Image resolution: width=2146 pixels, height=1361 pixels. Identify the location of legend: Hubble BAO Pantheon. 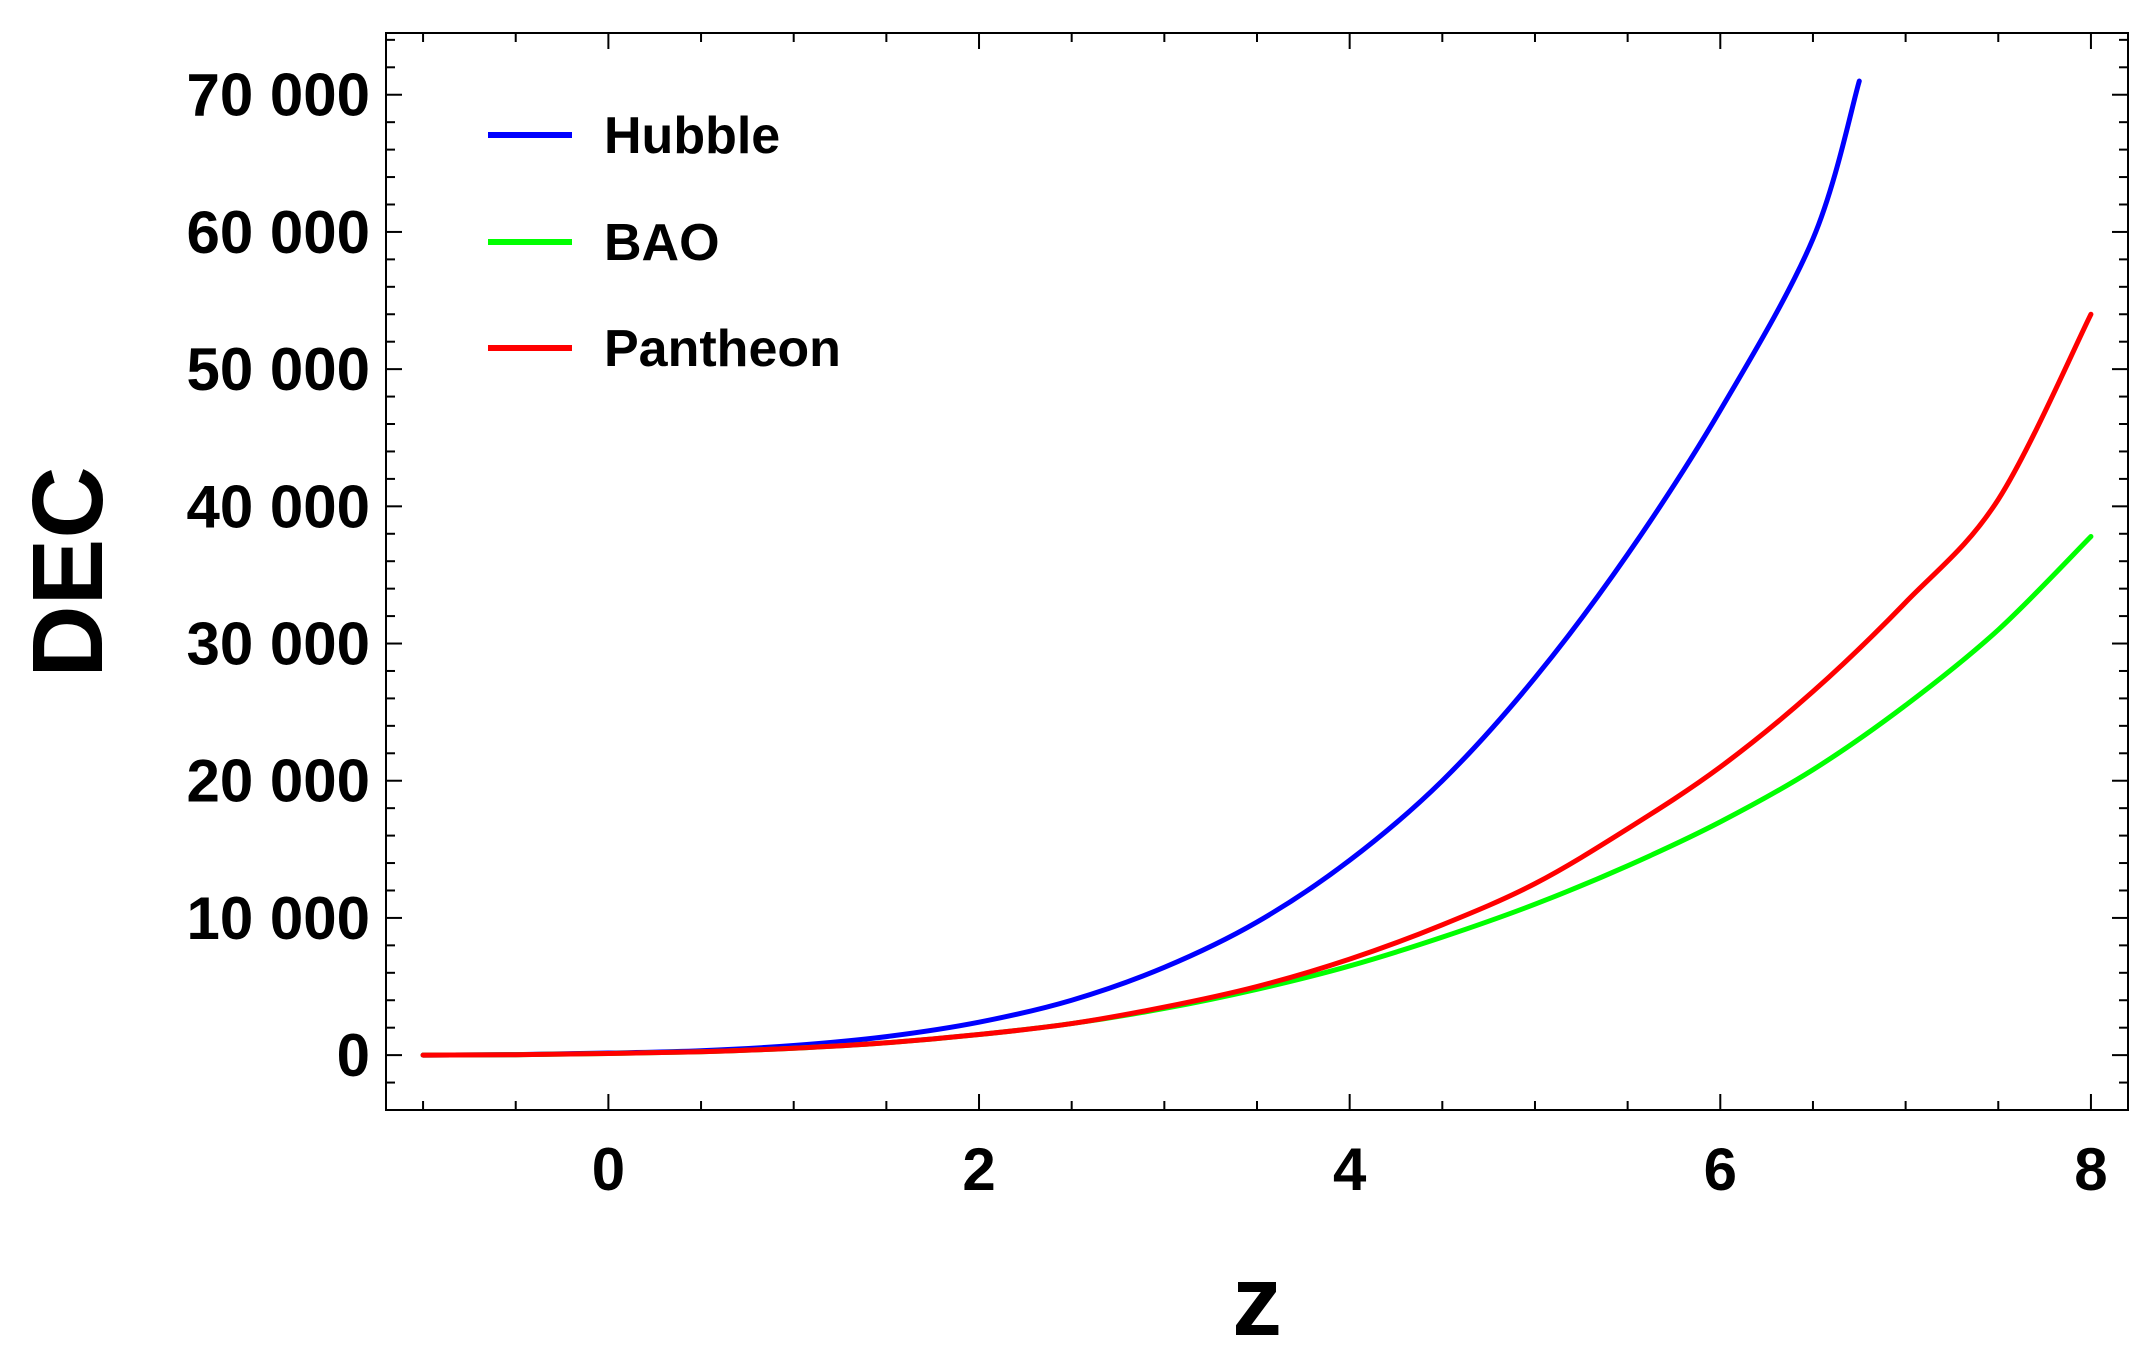
(664, 242).